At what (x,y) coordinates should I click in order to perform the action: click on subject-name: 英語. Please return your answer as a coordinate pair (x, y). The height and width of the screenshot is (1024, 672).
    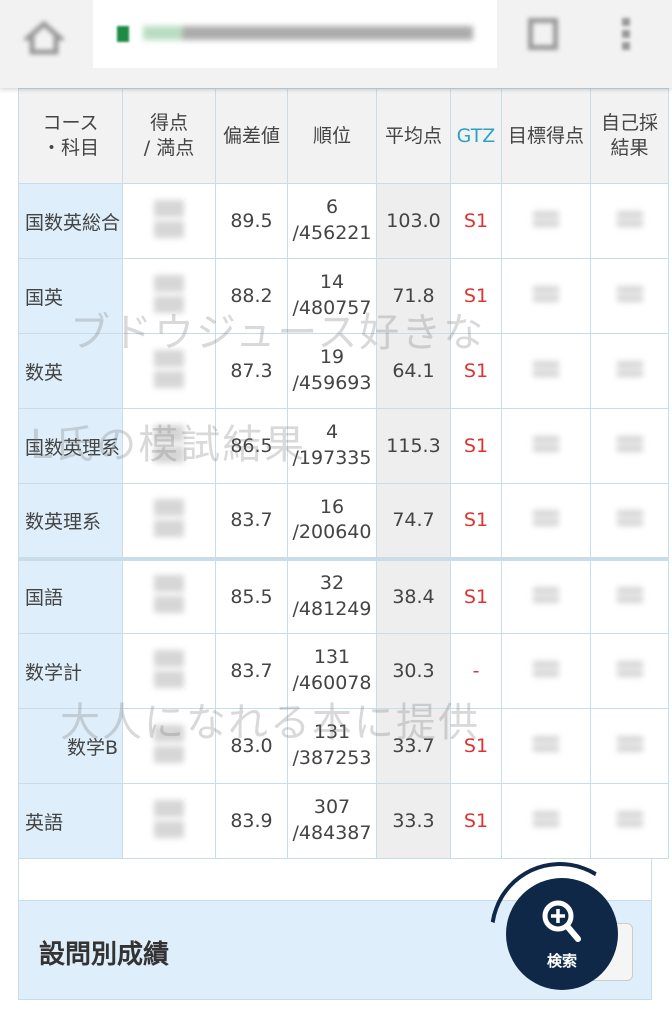
    Looking at the image, I should click on (70, 821).